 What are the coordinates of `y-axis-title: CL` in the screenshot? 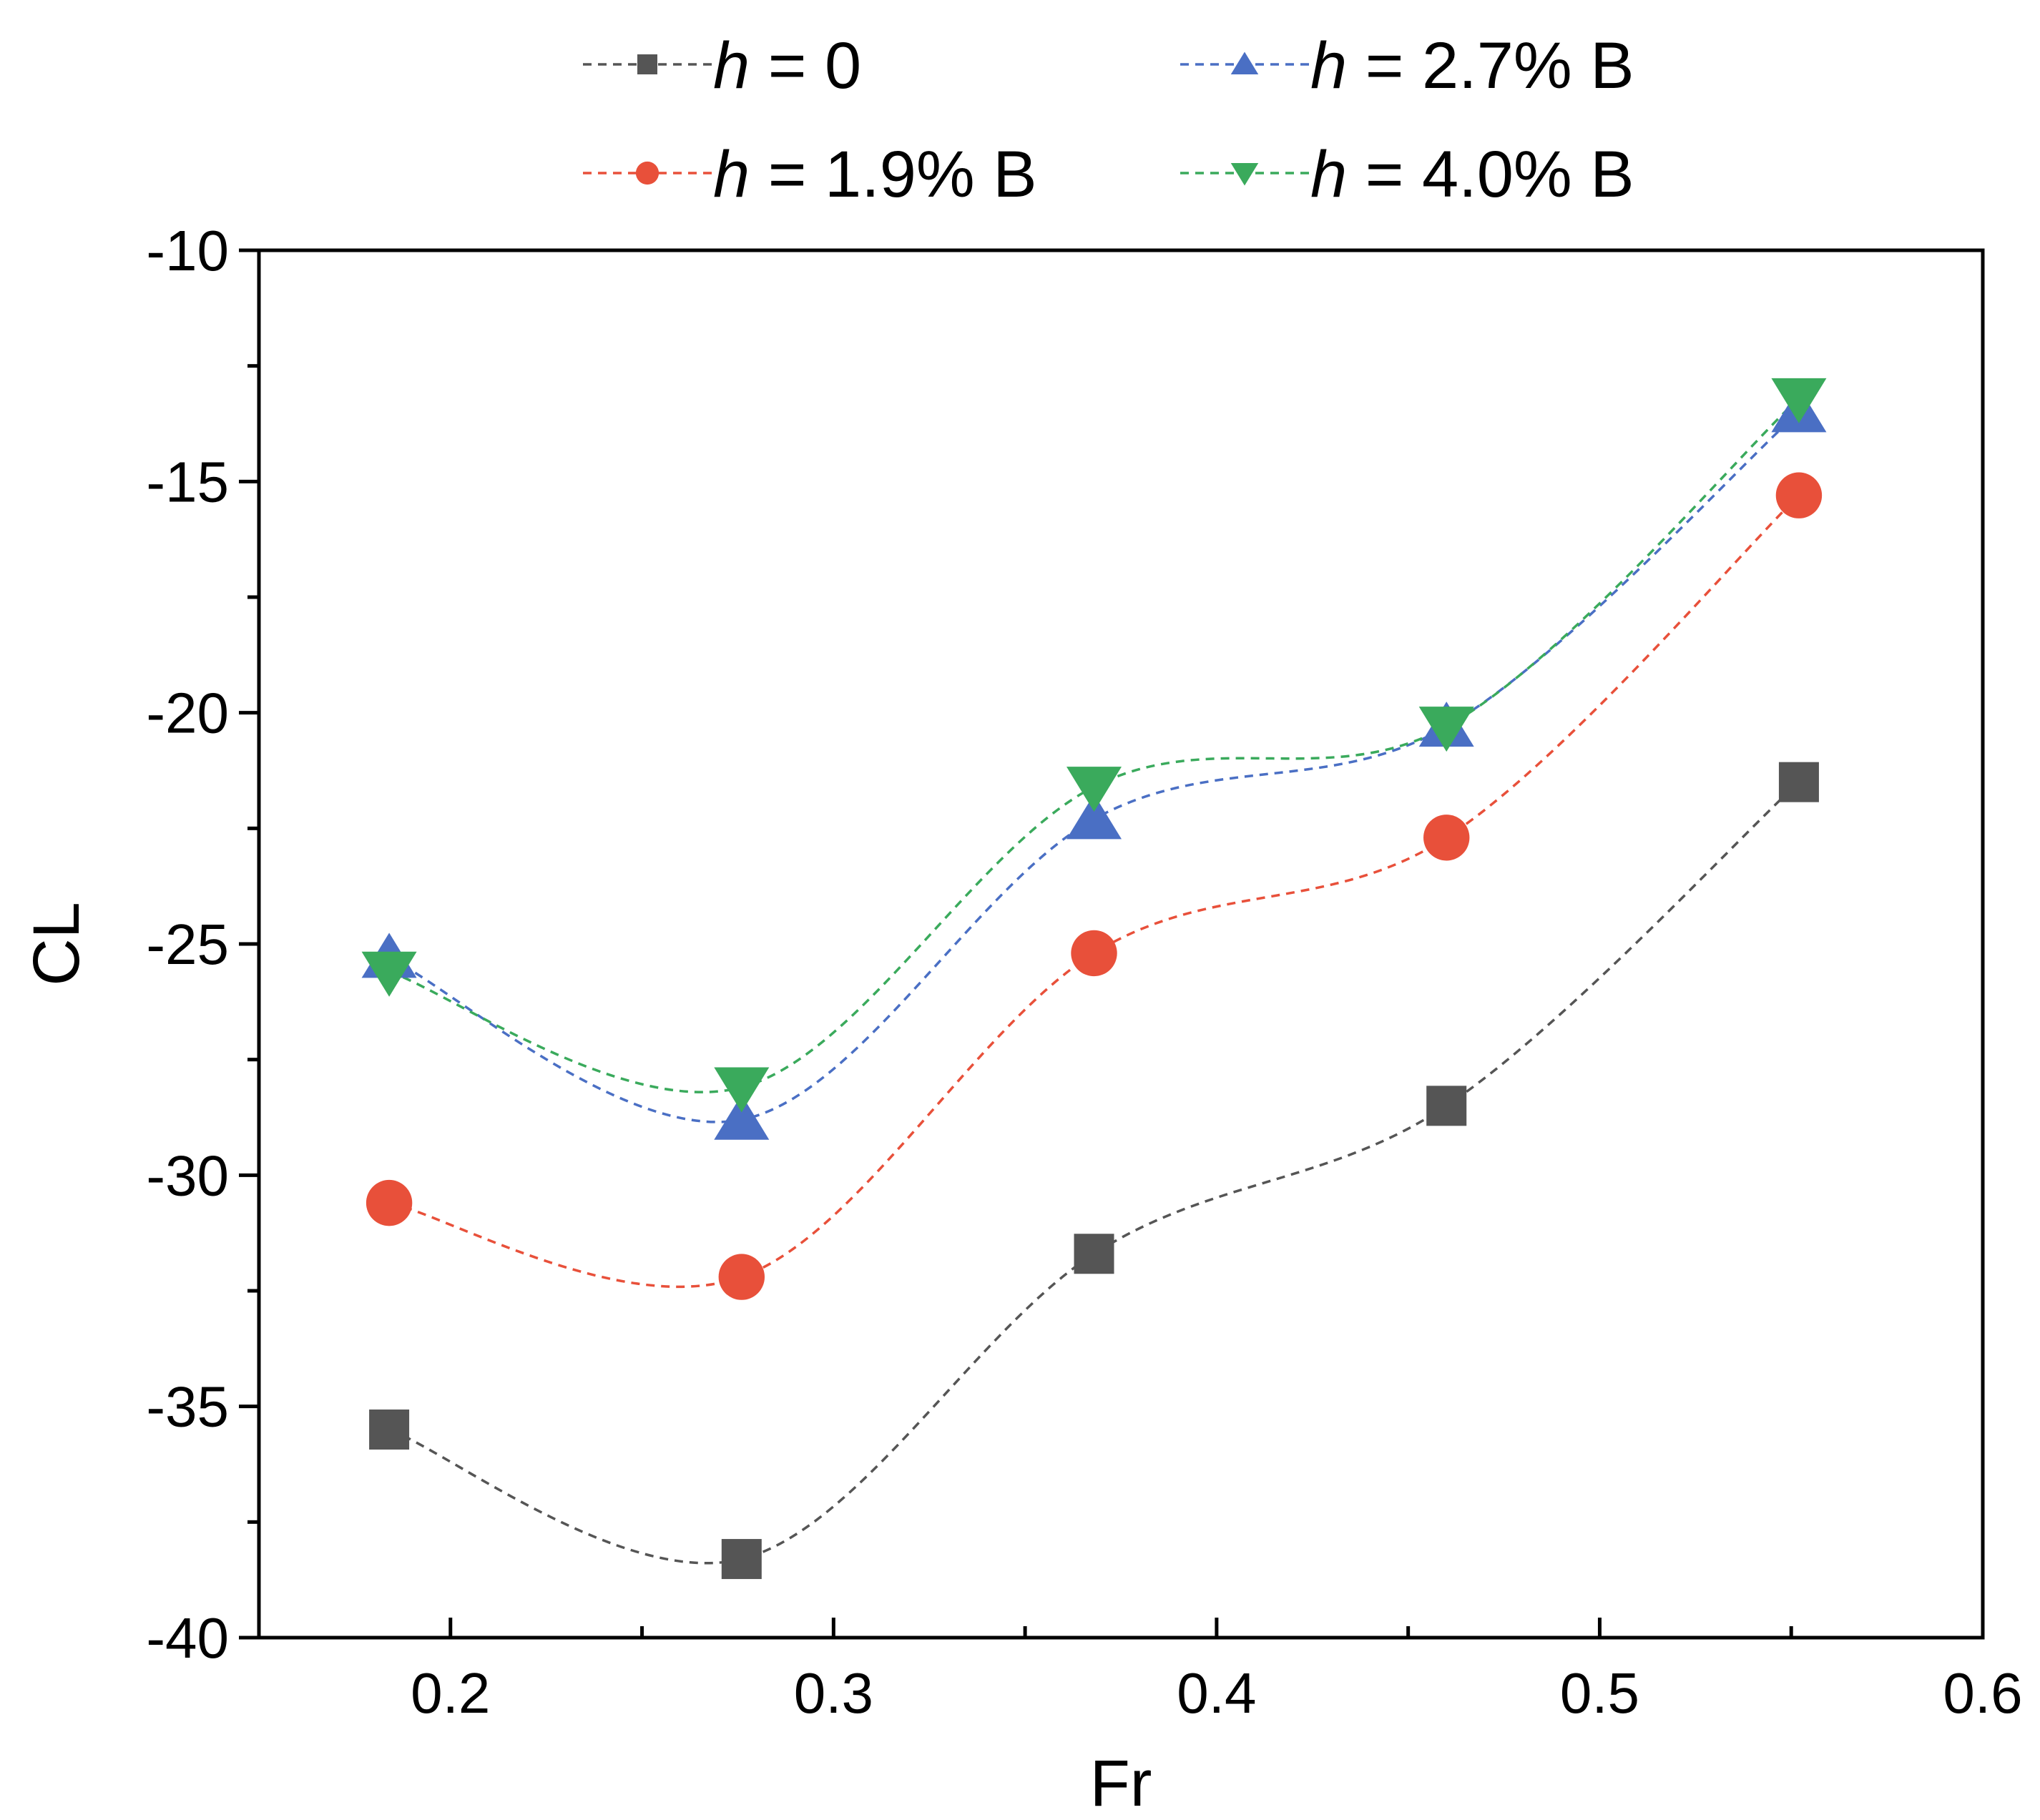 It's located at (56, 944).